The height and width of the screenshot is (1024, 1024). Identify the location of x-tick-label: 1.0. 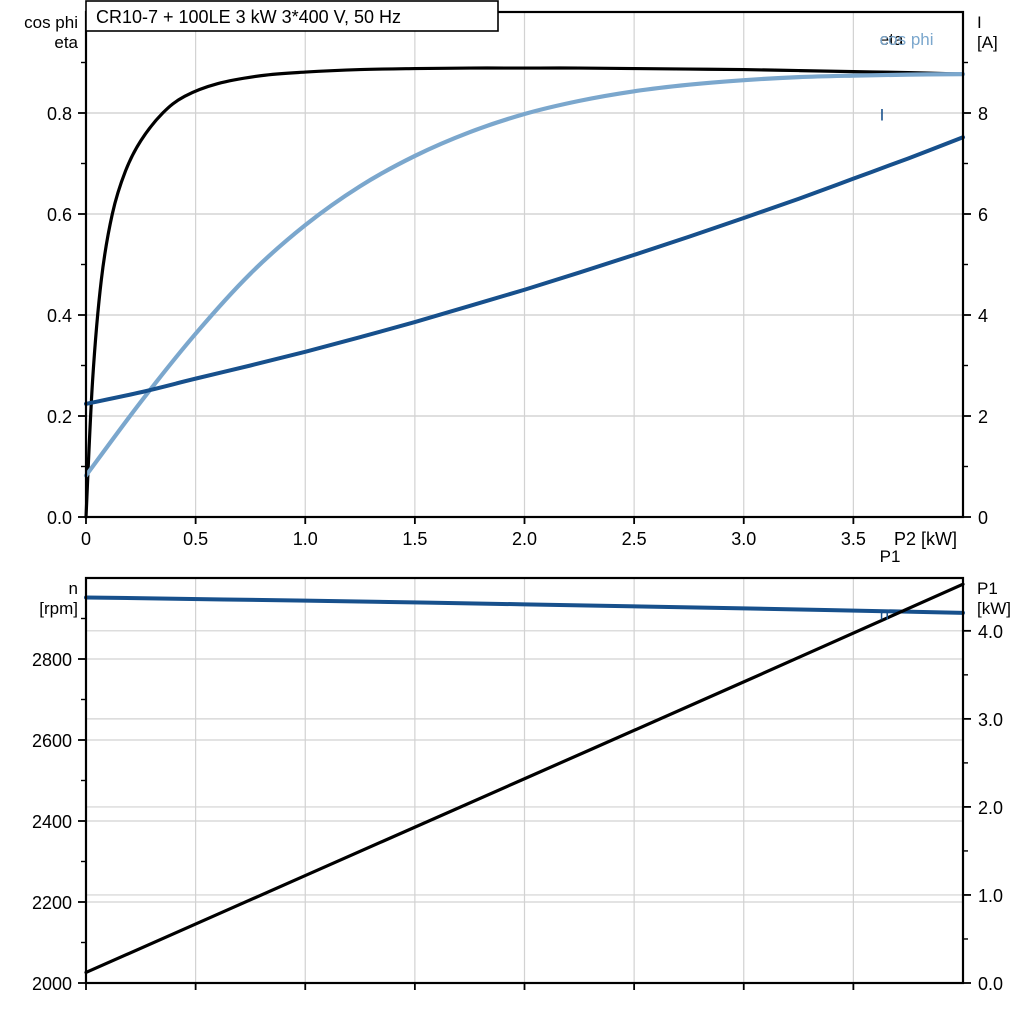
(305, 539).